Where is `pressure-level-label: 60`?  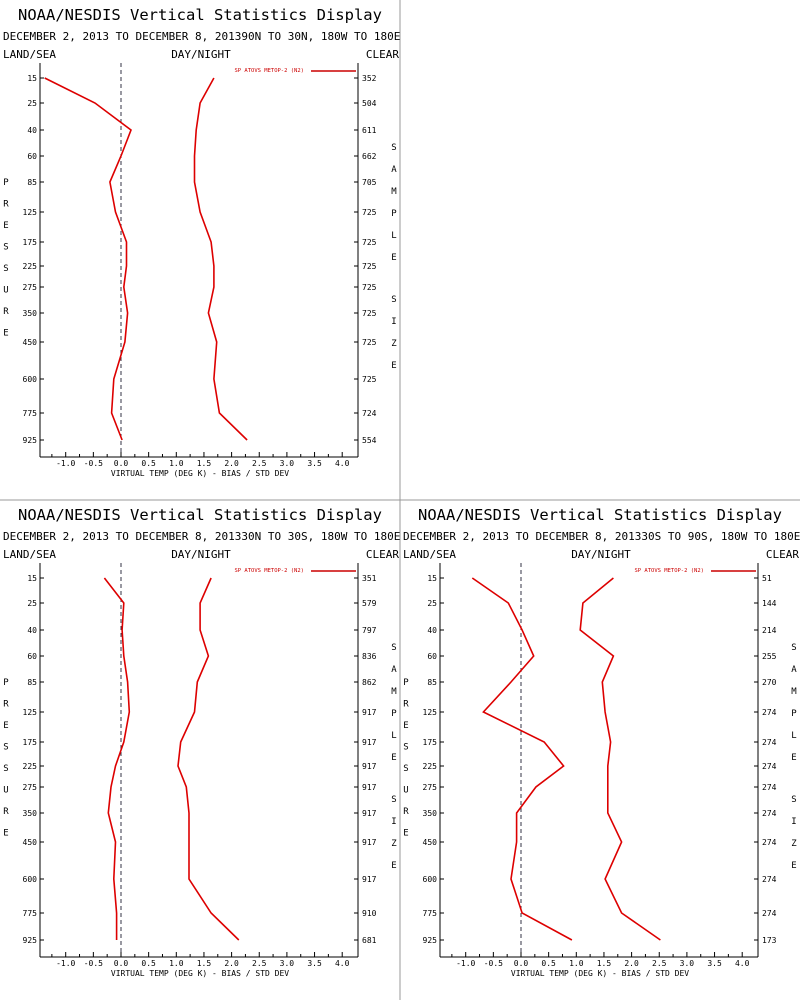
pressure-level-label: 60 is located at coordinates (432, 656).